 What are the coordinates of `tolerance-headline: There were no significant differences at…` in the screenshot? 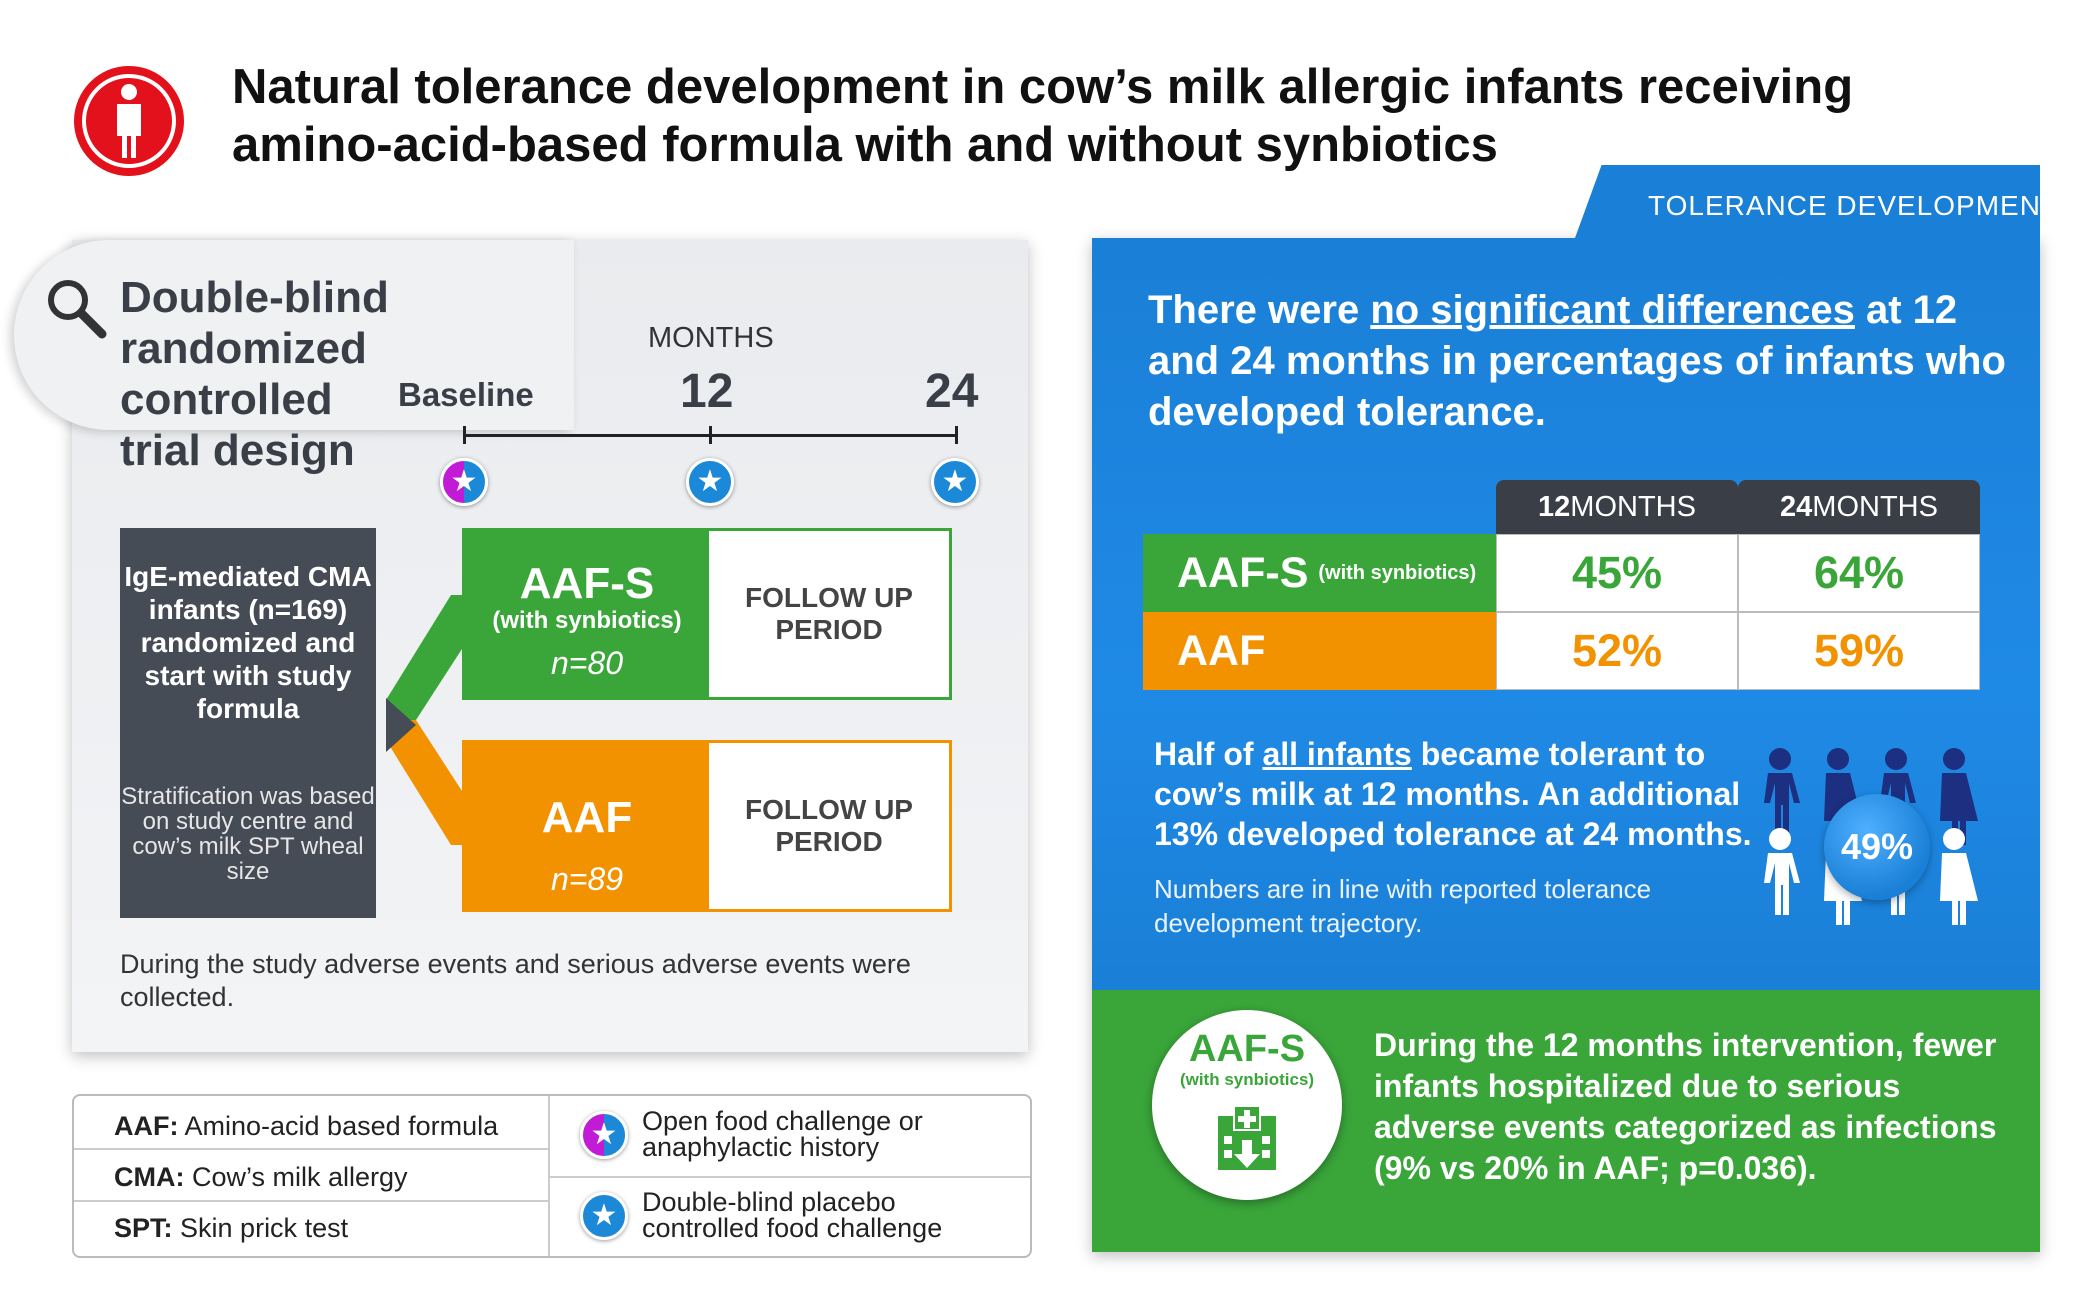 It's located at (1577, 361).